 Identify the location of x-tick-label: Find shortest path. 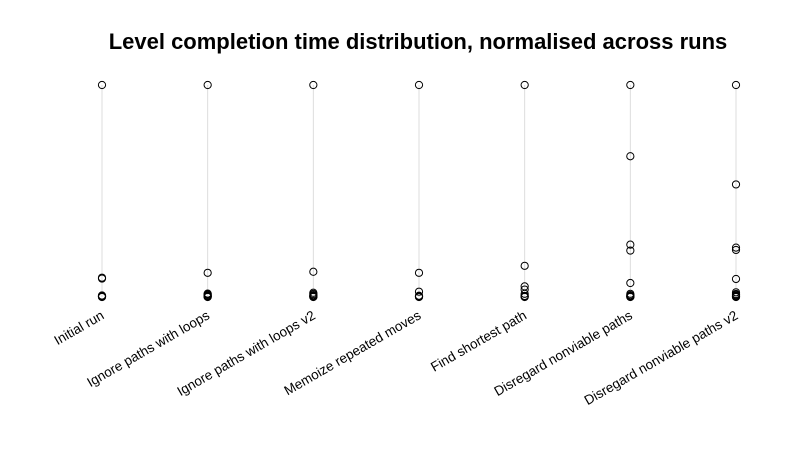
(478, 341).